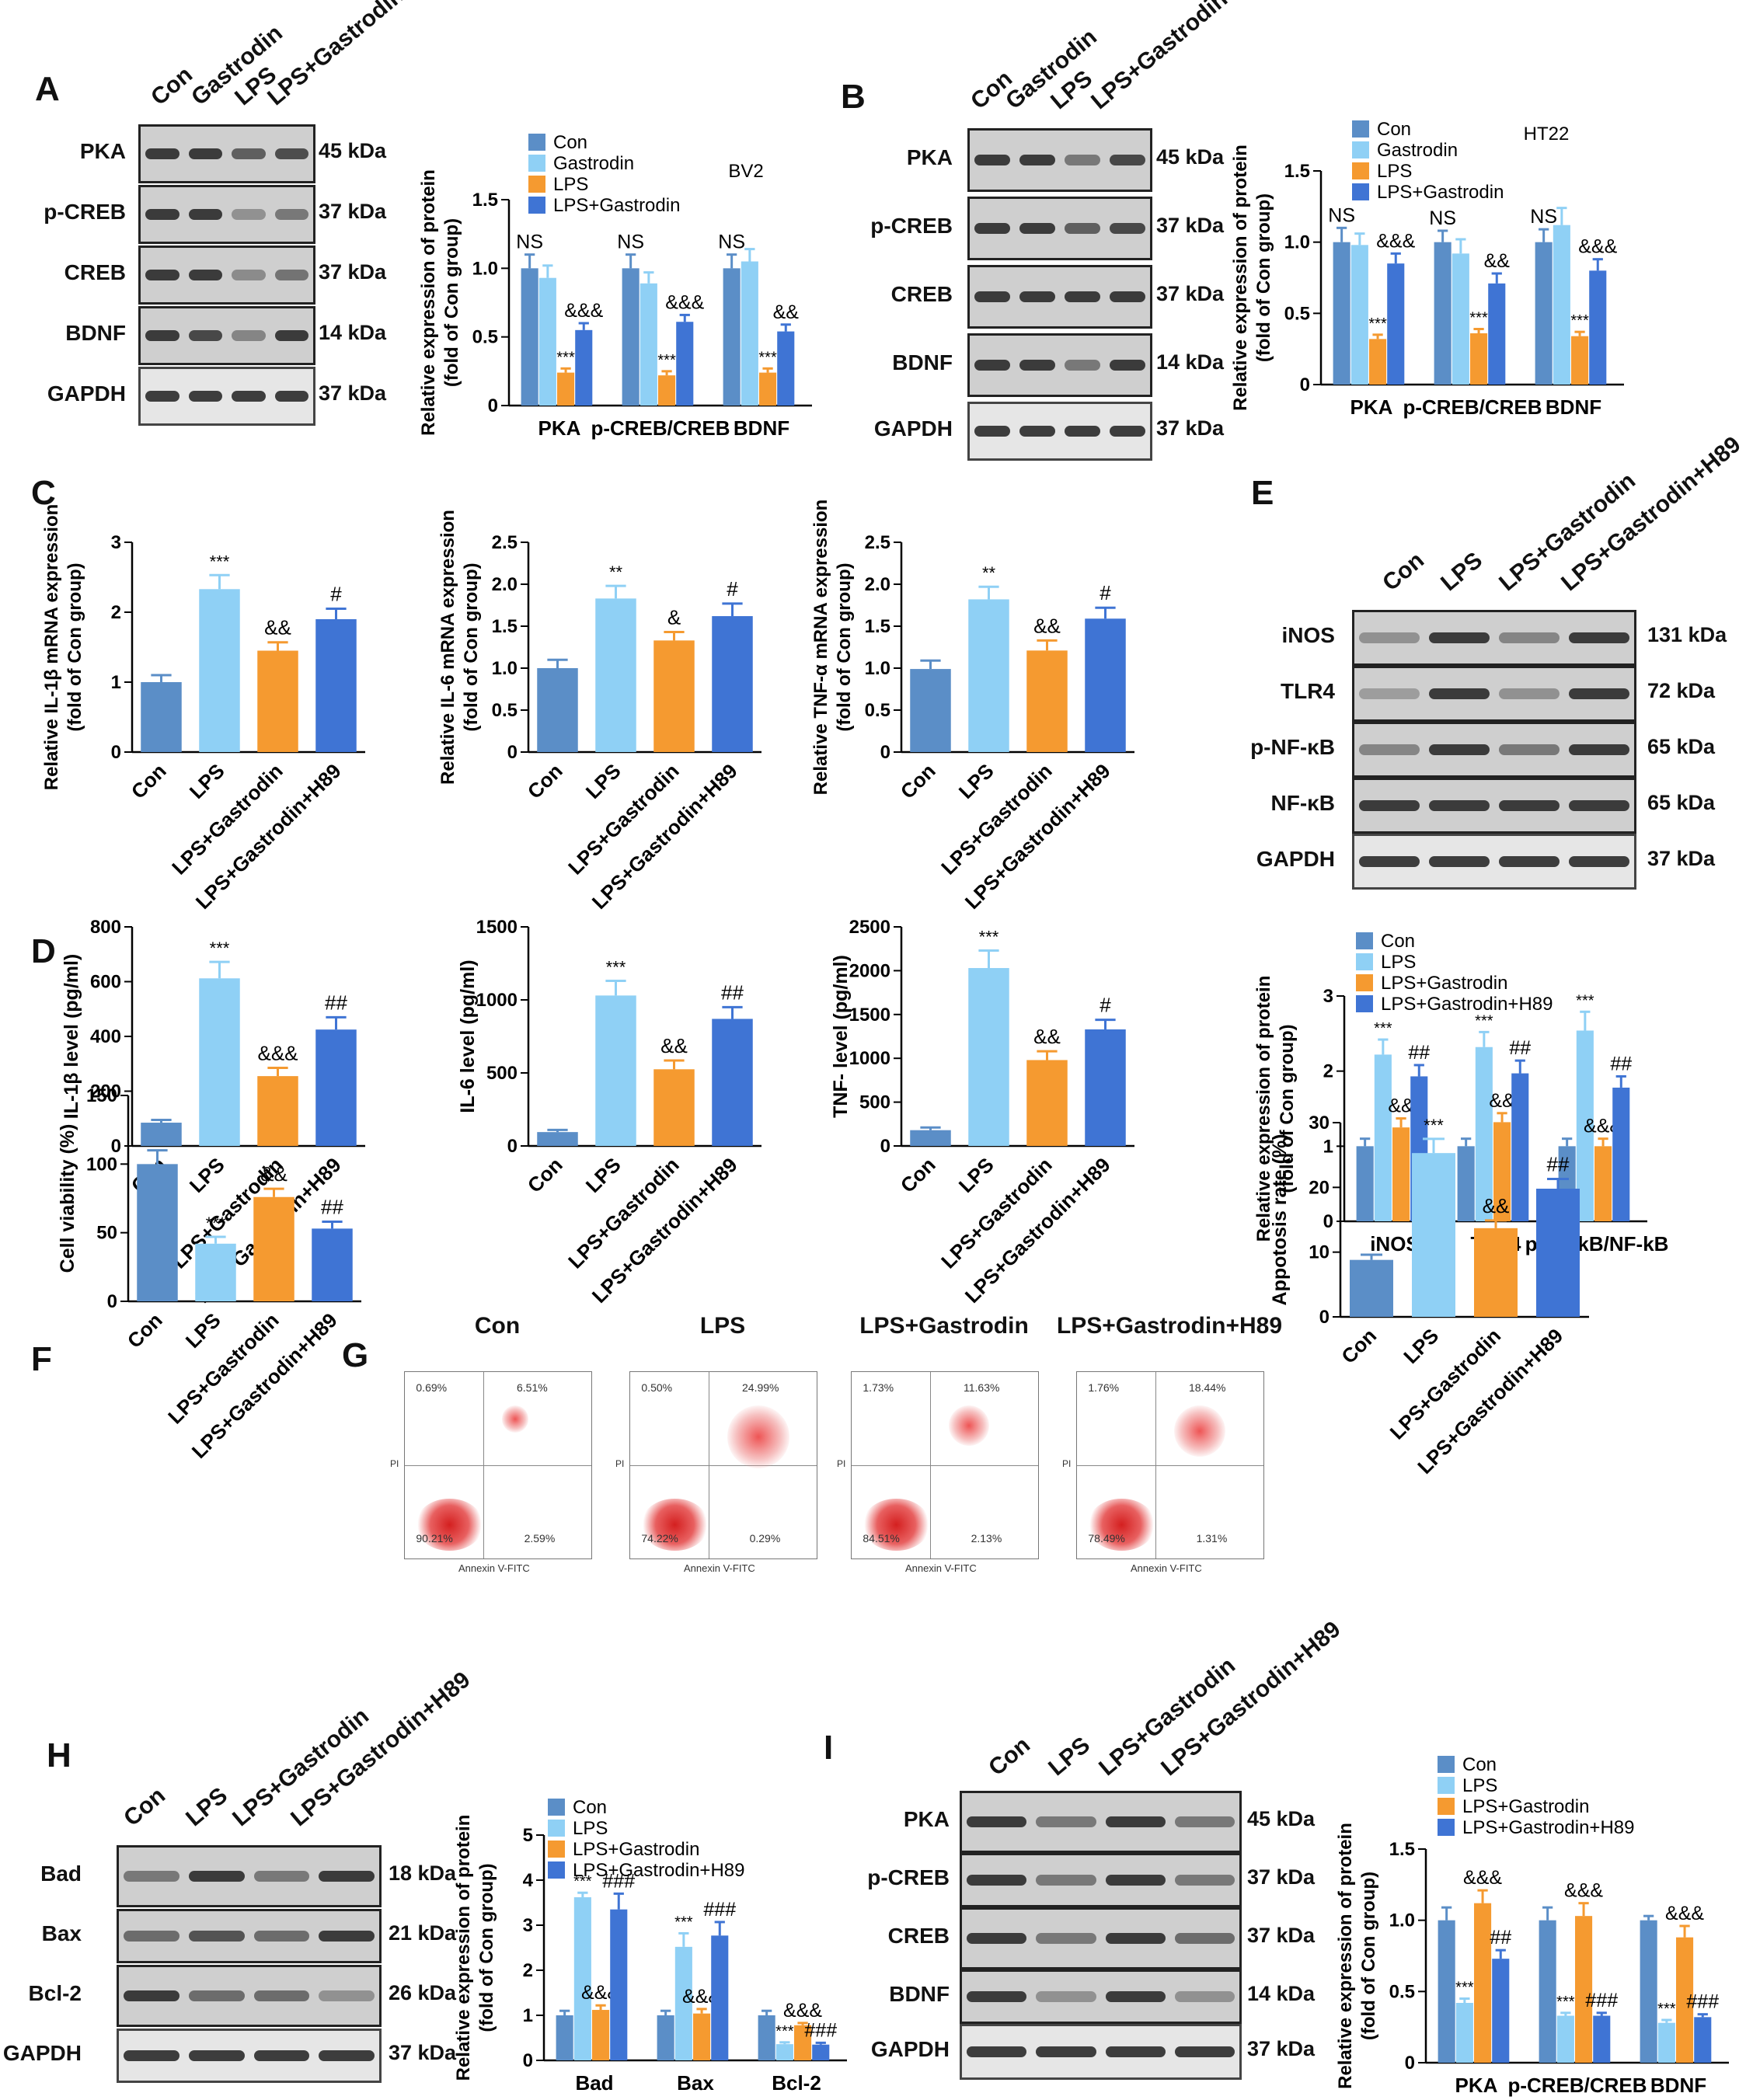  I want to click on panel-letter-a: A, so click(47, 89).